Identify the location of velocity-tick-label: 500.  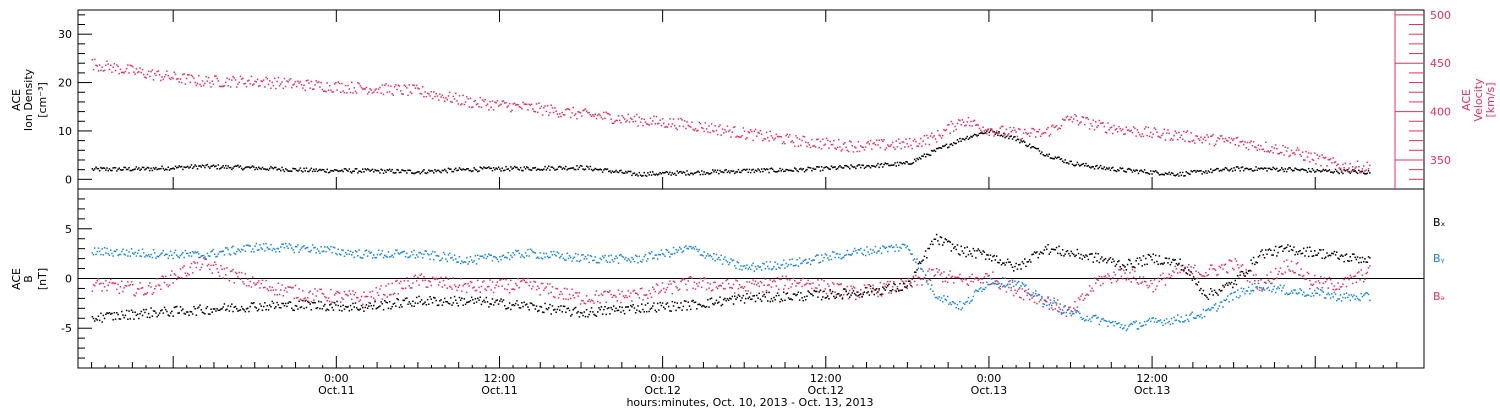
(1440, 15).